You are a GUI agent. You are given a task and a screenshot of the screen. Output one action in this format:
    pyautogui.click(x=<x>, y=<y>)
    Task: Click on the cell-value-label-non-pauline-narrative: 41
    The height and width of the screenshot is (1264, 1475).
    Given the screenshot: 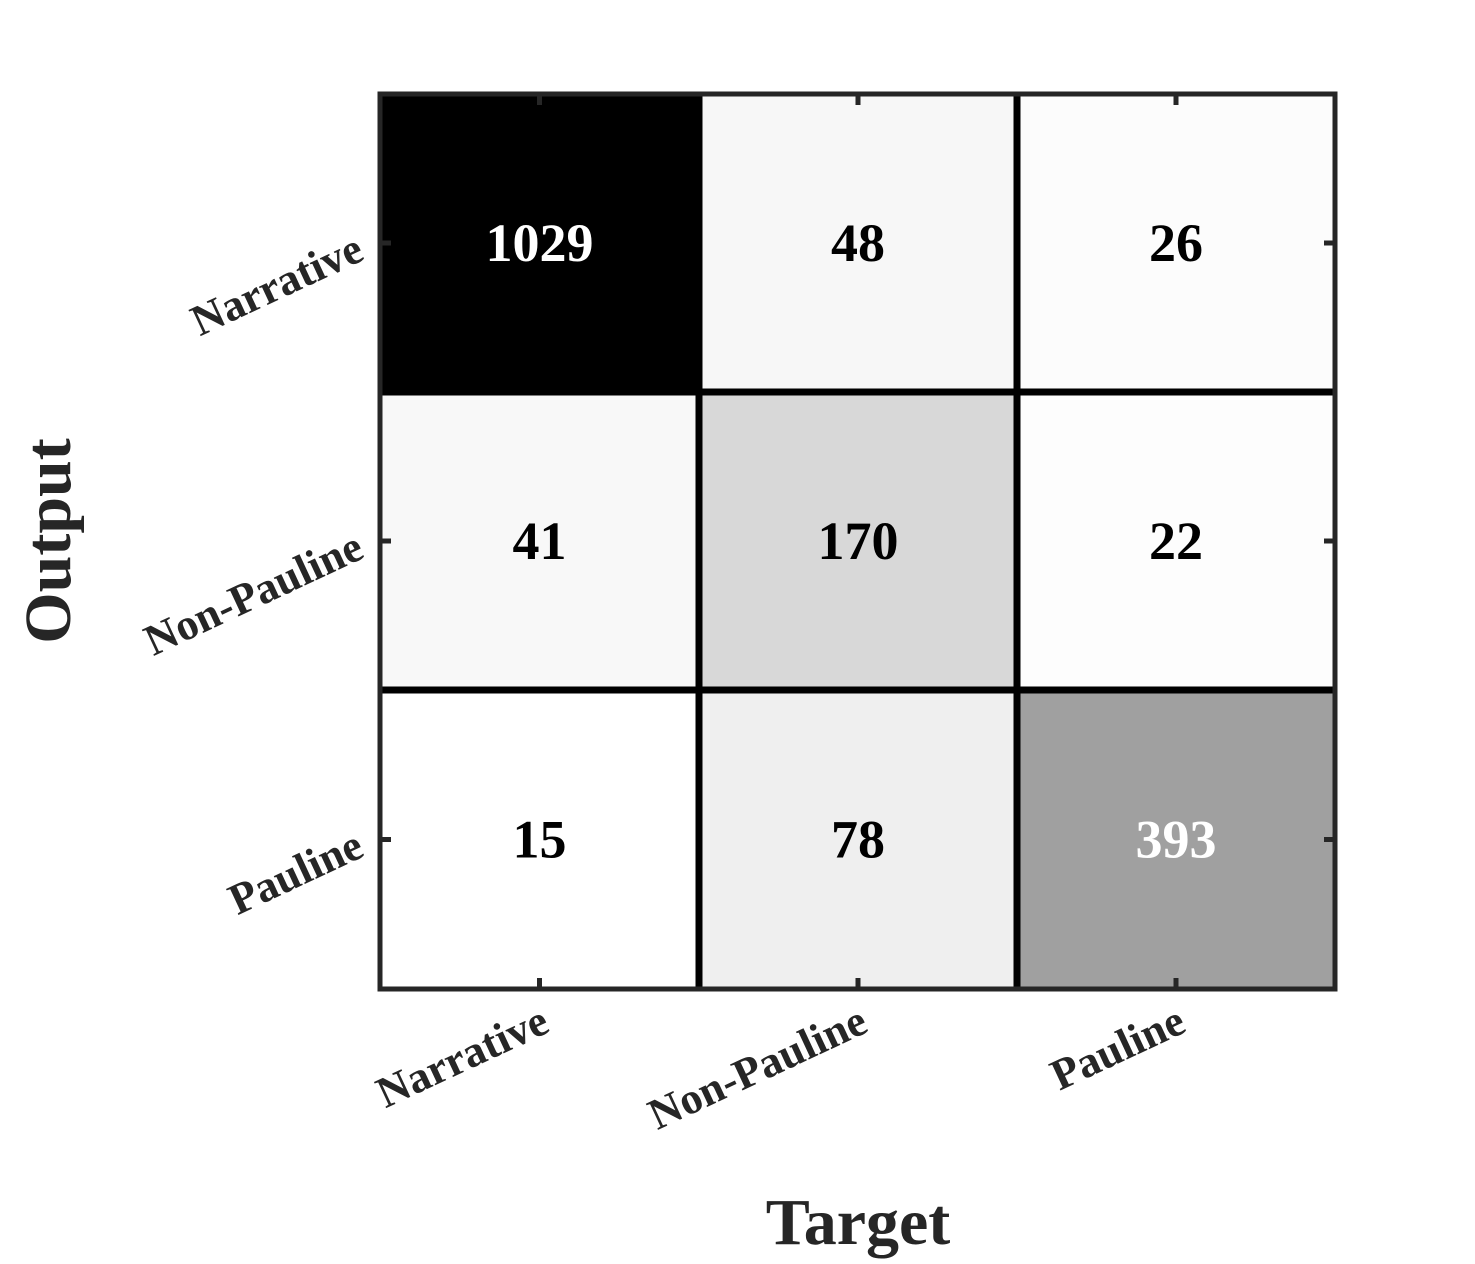 What is the action you would take?
    pyautogui.click(x=540, y=541)
    